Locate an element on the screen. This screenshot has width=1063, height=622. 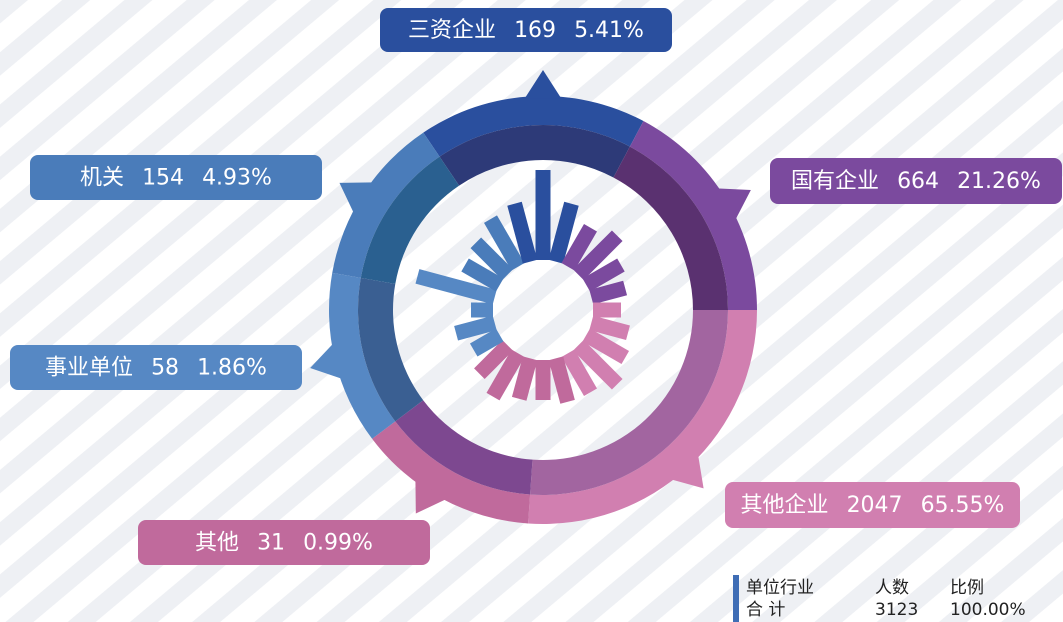
label-name: 机关 is located at coordinates (102, 178).